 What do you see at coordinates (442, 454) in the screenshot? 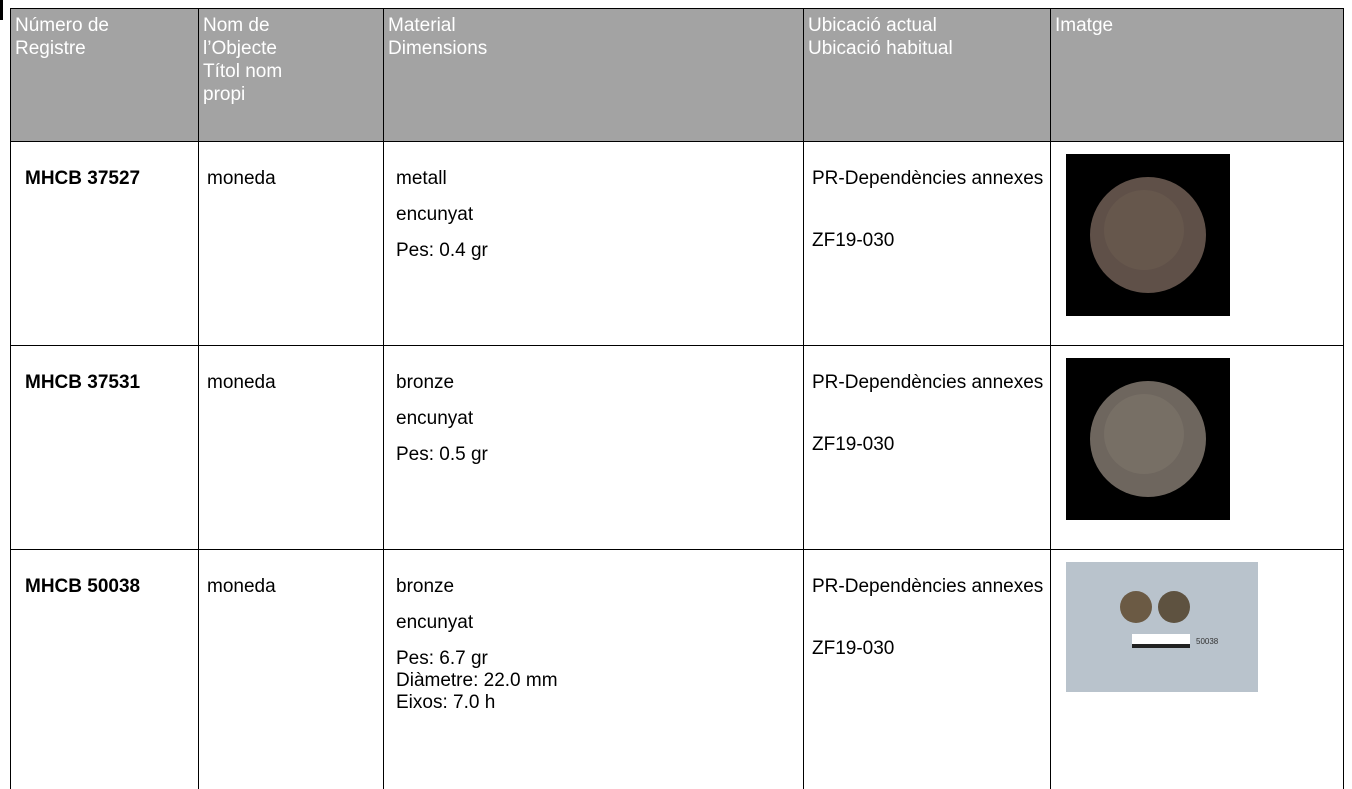
I see `detail-text: Pes: 0.5 gr` at bounding box center [442, 454].